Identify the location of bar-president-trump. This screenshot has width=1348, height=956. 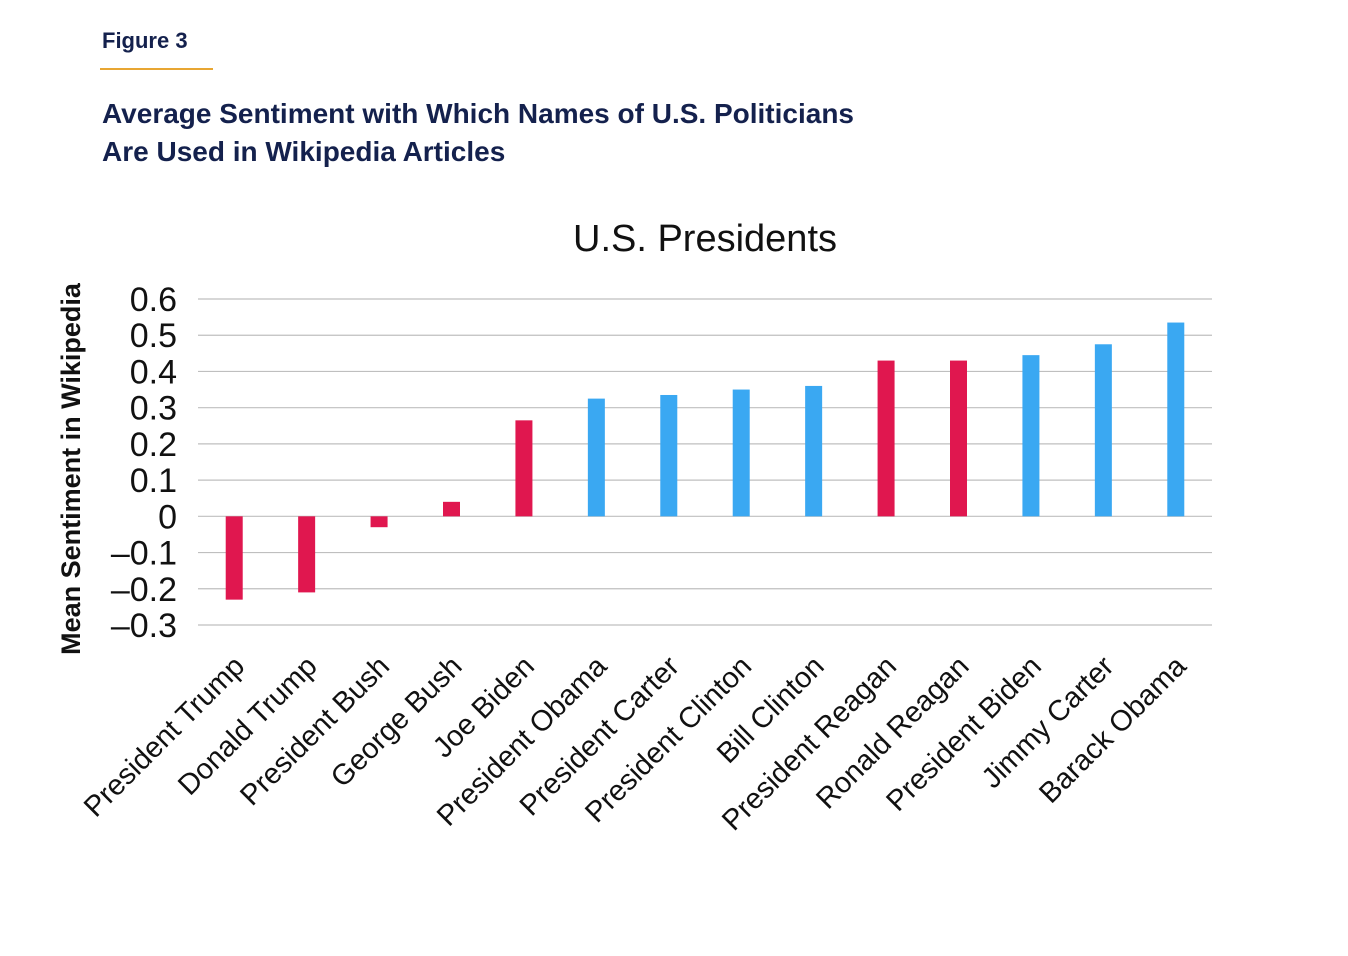
(234, 558).